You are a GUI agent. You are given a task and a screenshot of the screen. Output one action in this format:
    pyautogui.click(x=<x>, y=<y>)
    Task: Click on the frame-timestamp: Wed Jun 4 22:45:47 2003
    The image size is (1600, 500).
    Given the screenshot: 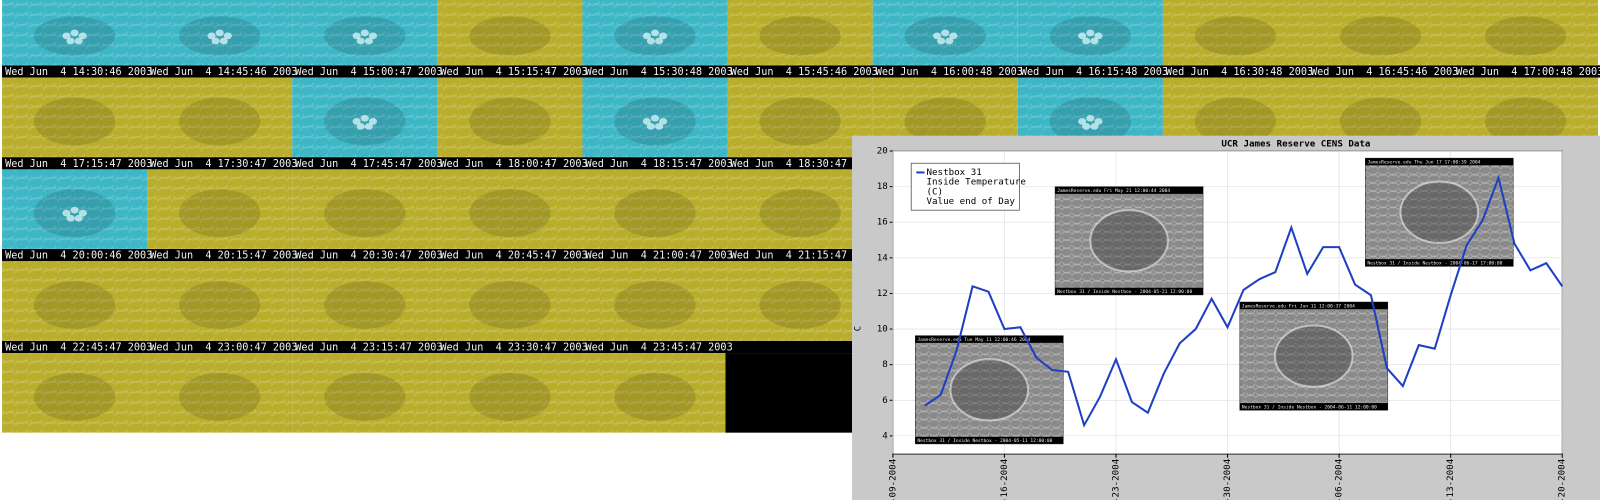 What is the action you would take?
    pyautogui.click(x=78, y=347)
    